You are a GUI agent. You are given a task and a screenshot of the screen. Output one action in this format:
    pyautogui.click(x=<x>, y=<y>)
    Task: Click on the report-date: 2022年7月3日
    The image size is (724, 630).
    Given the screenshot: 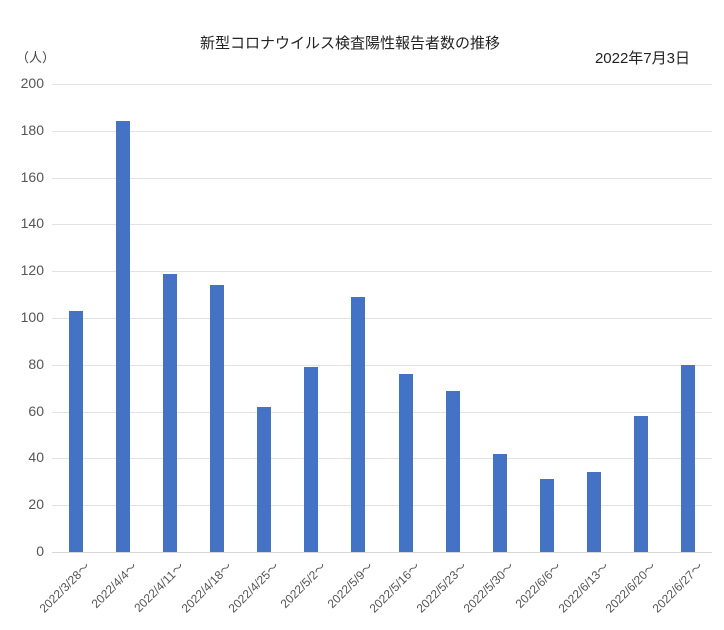 What is the action you would take?
    pyautogui.click(x=642, y=58)
    